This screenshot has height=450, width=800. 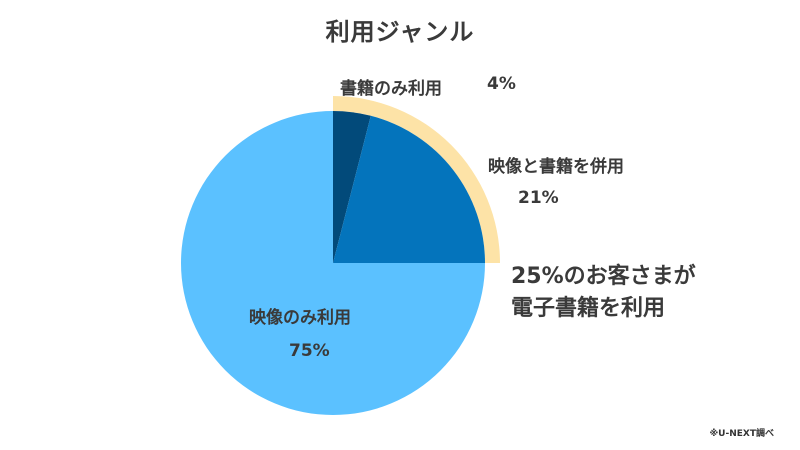 What do you see at coordinates (538, 198) in the screenshot?
I see `slice-value-video-and-books: 21%` at bounding box center [538, 198].